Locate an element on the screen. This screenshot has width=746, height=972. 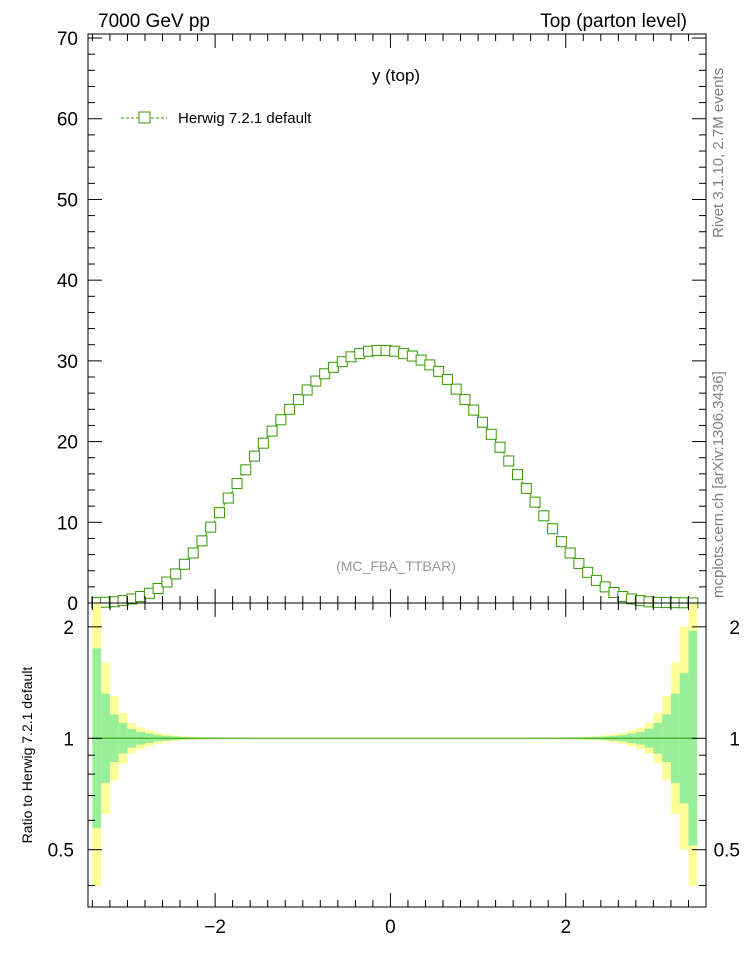
rivet-version-label: Rivet 3.1.10, 2.7M events is located at coordinates (718, 153).